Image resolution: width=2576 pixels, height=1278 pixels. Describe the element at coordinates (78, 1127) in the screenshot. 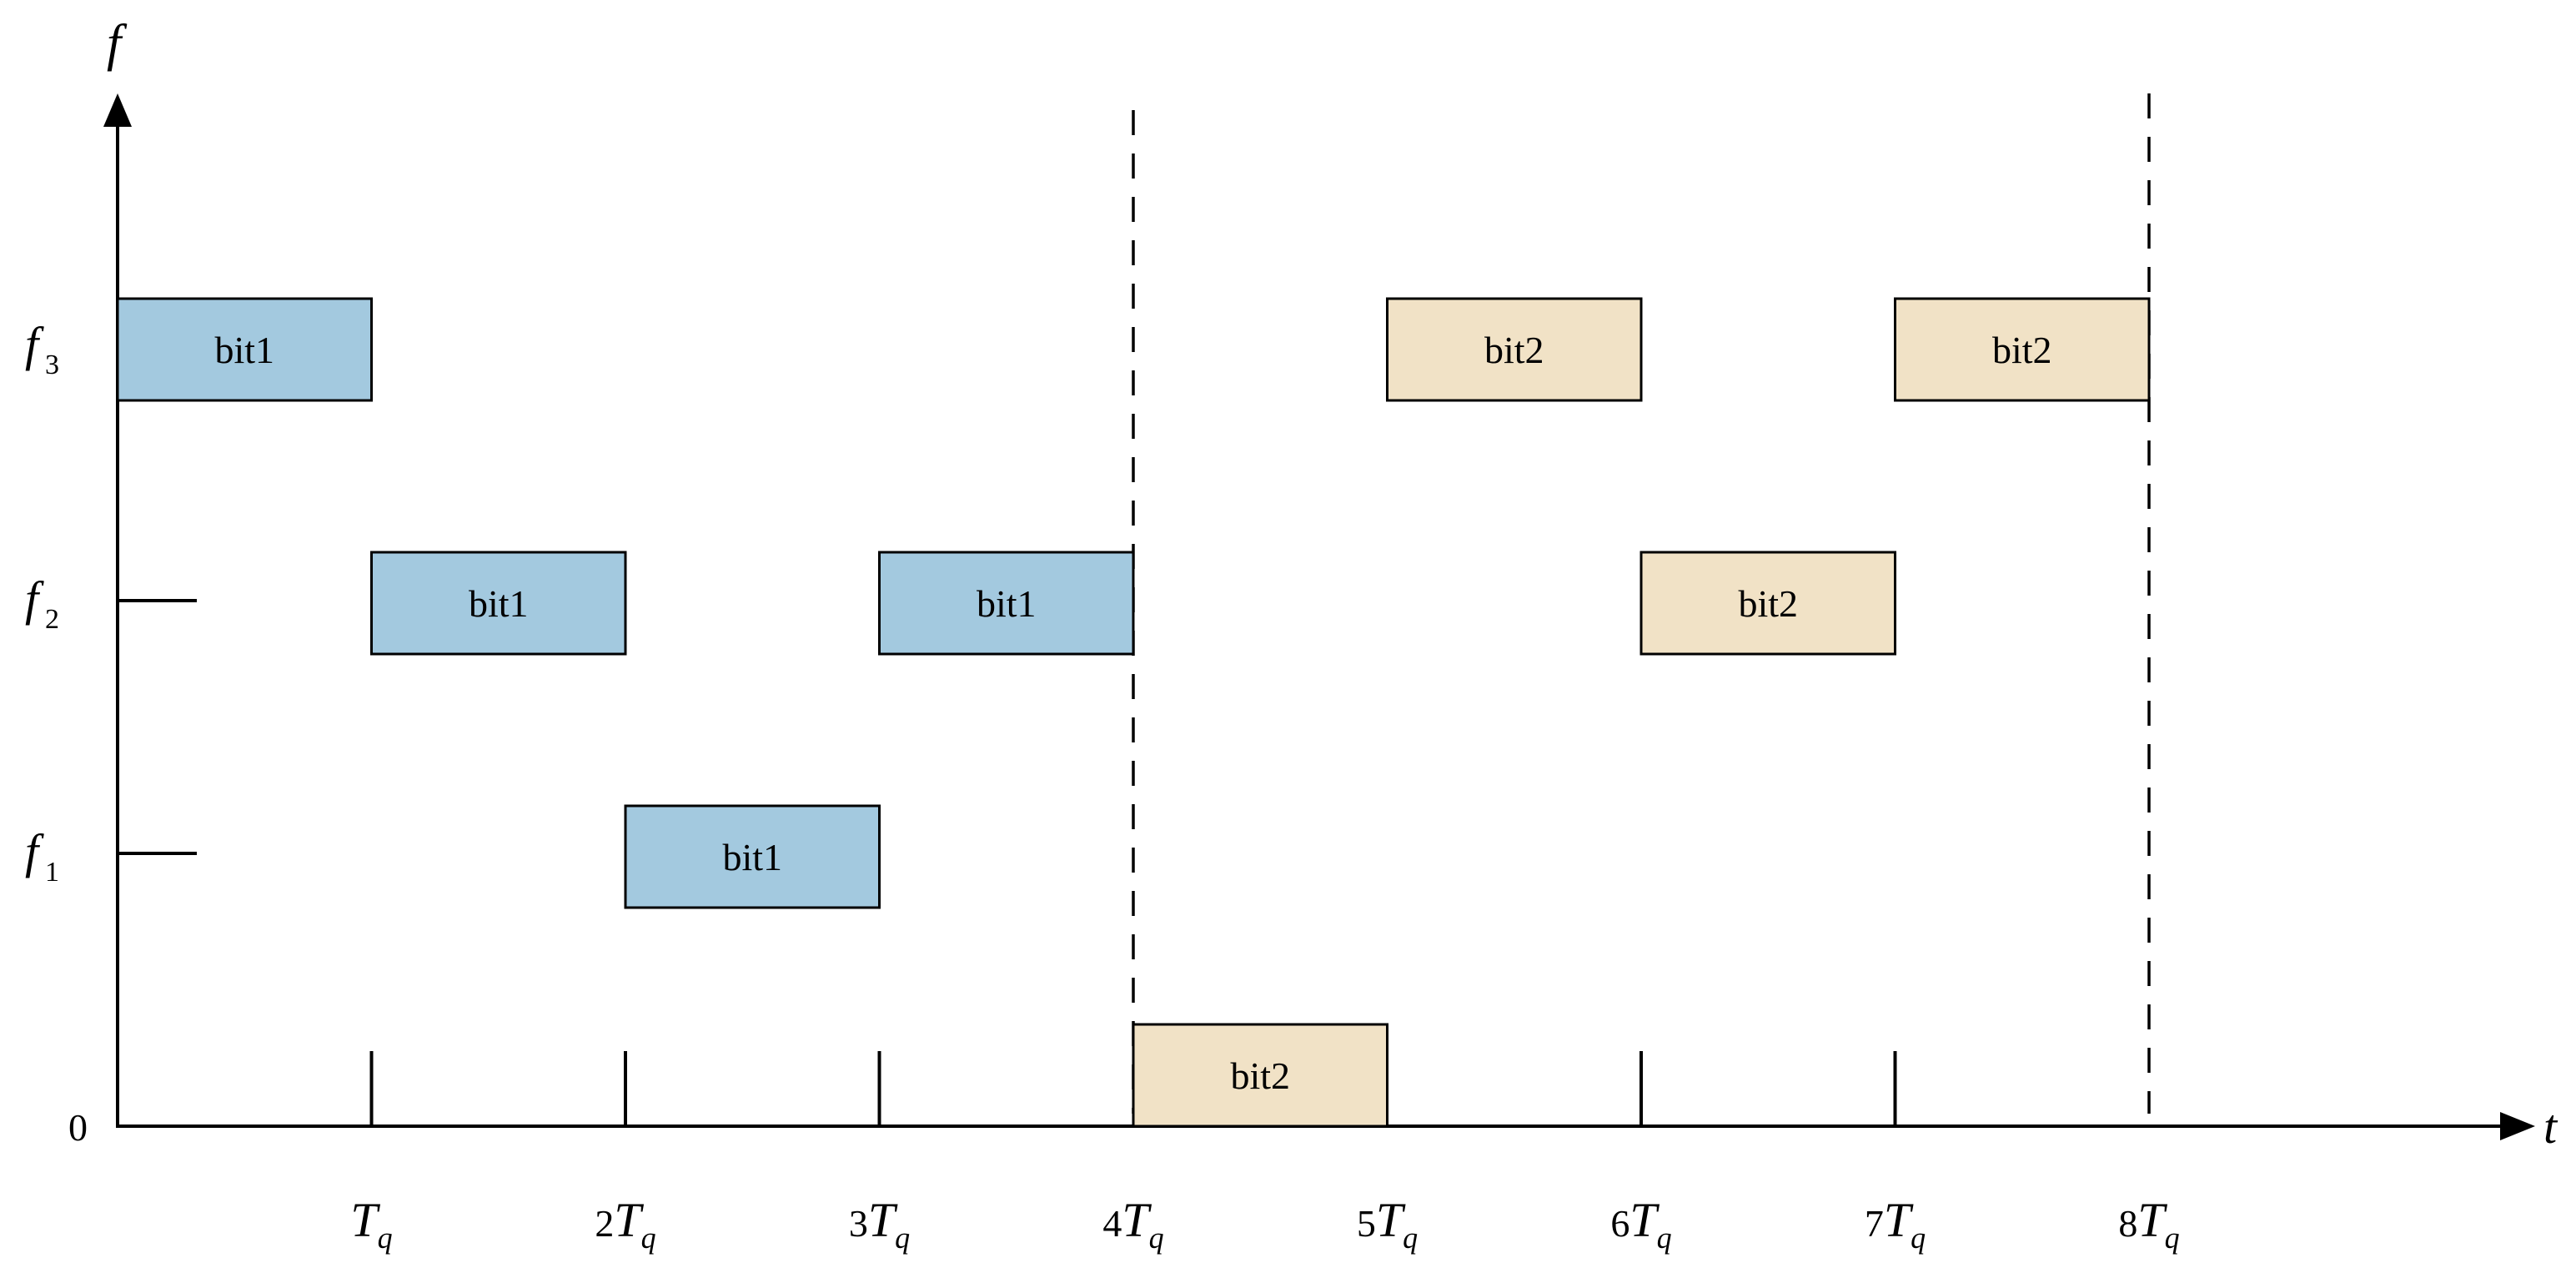

I see `origin-label: 0` at that location.